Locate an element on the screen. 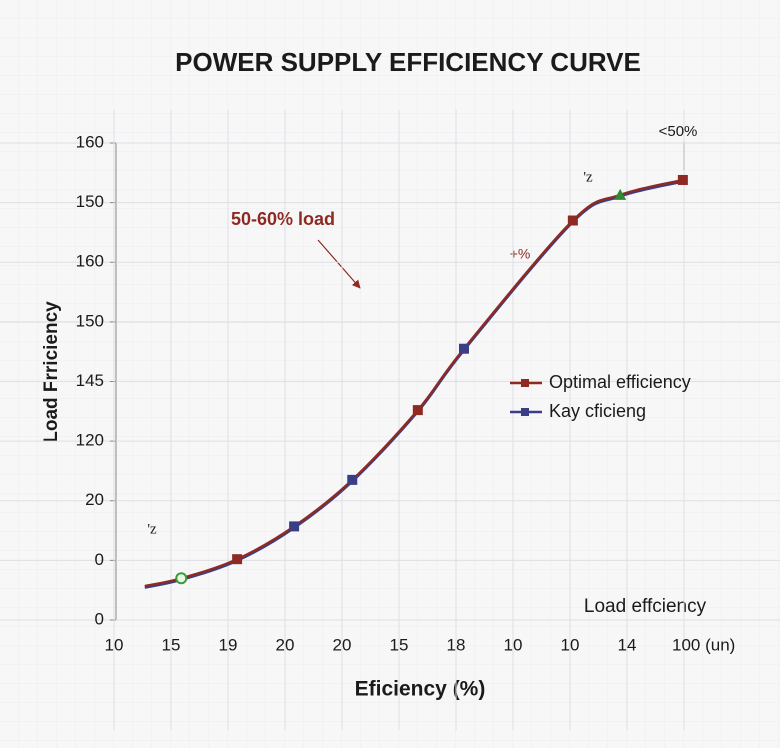 This screenshot has height=748, width=780. y-tick-label: 145 is located at coordinates (90, 380).